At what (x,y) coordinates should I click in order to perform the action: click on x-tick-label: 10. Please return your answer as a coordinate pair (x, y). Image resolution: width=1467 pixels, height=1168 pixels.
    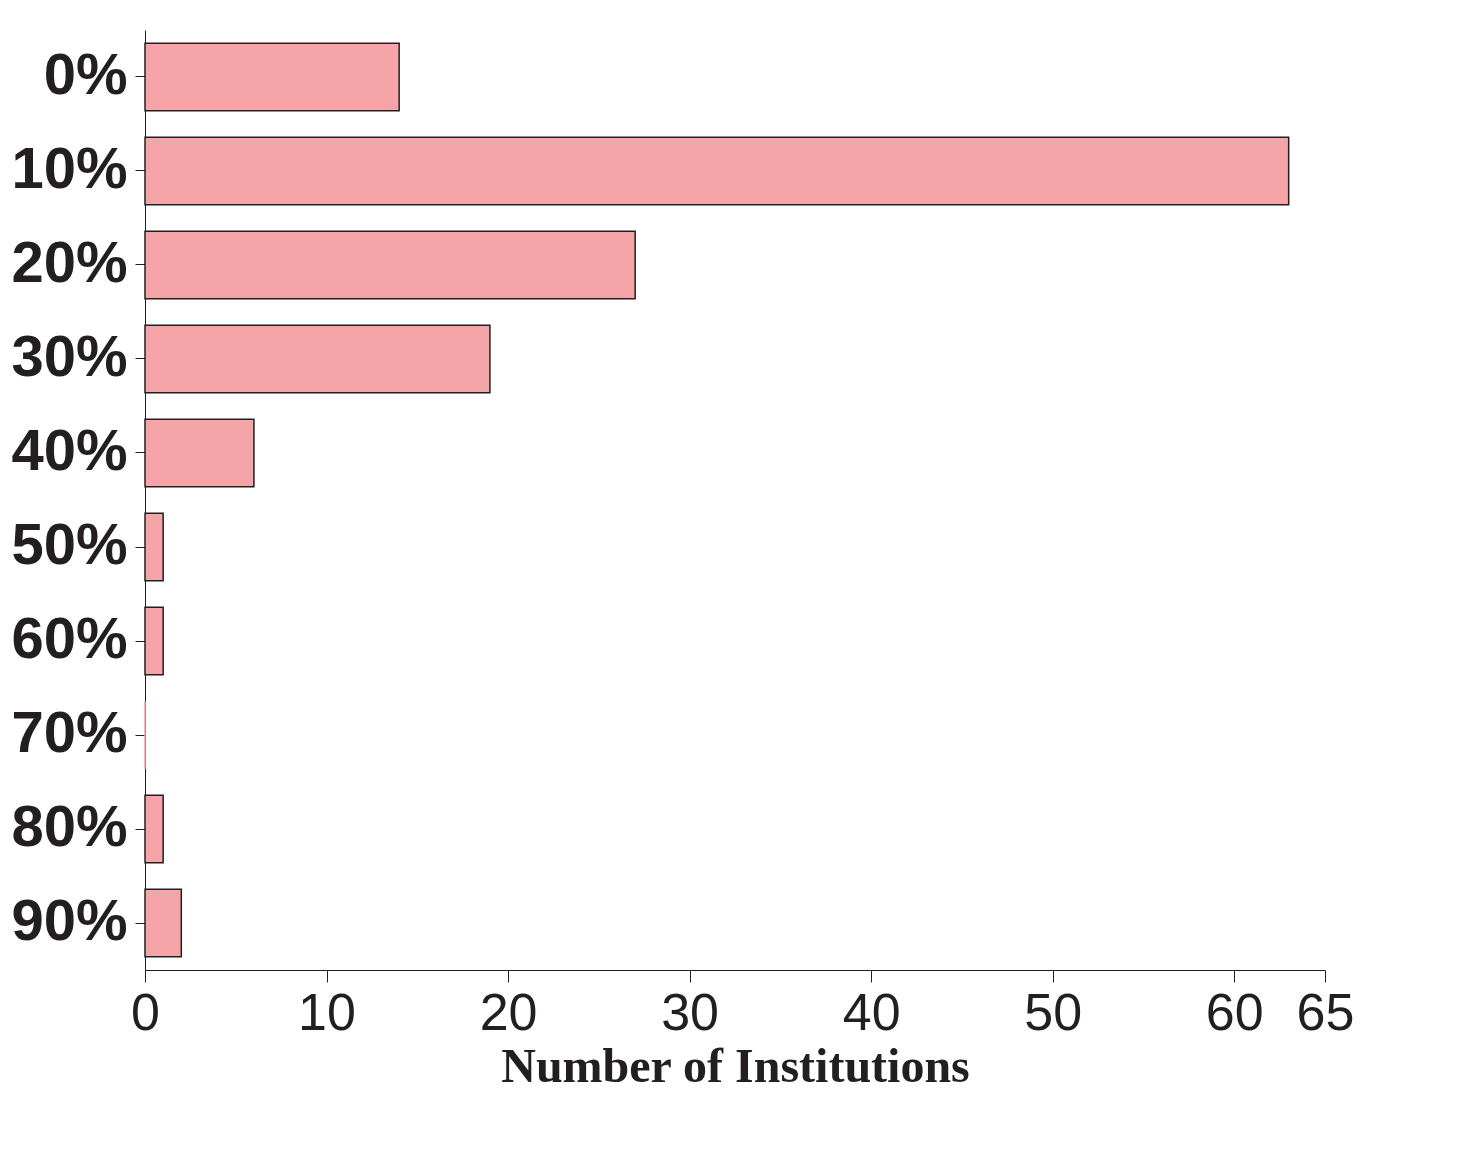
    Looking at the image, I should click on (327, 1011).